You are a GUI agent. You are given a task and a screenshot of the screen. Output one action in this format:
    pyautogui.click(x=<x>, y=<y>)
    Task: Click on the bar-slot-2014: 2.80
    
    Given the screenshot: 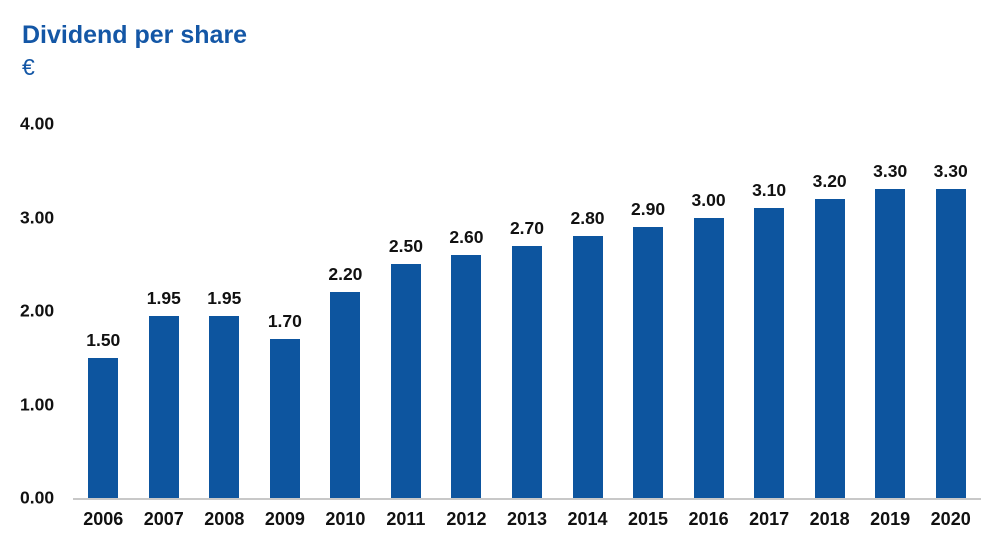 What is the action you would take?
    pyautogui.click(x=587, y=311)
    